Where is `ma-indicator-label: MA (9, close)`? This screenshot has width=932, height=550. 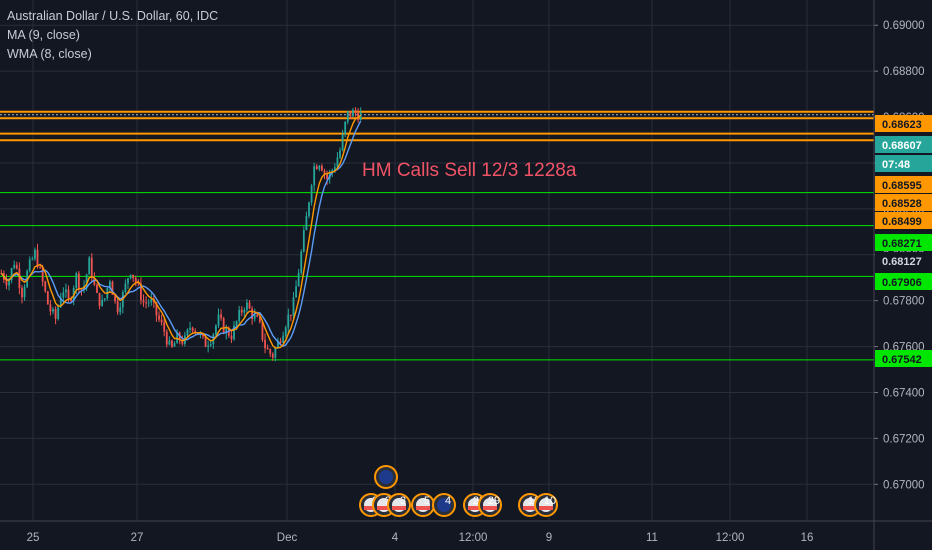 ma-indicator-label: MA (9, close) is located at coordinates (43, 35).